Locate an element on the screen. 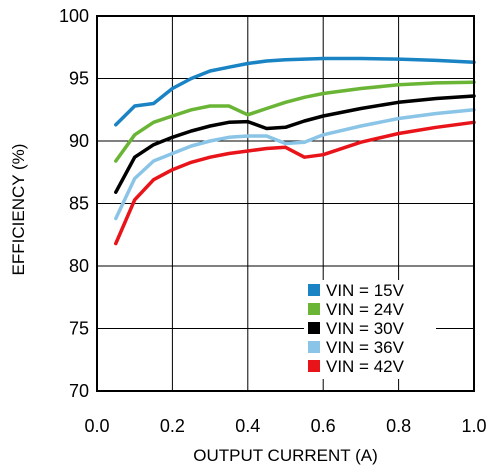 The width and height of the screenshot is (490, 468). legend-label: VIN = 24V is located at coordinates (365, 309).